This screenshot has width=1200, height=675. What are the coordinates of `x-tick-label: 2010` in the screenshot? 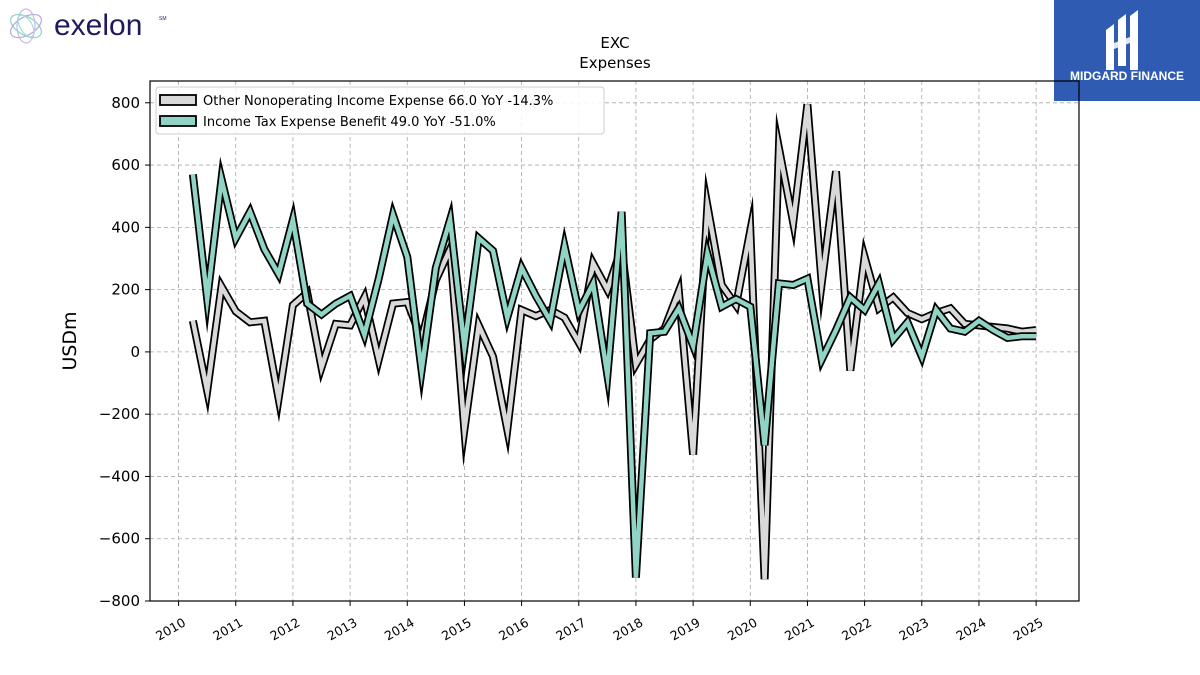 It's located at (170, 629).